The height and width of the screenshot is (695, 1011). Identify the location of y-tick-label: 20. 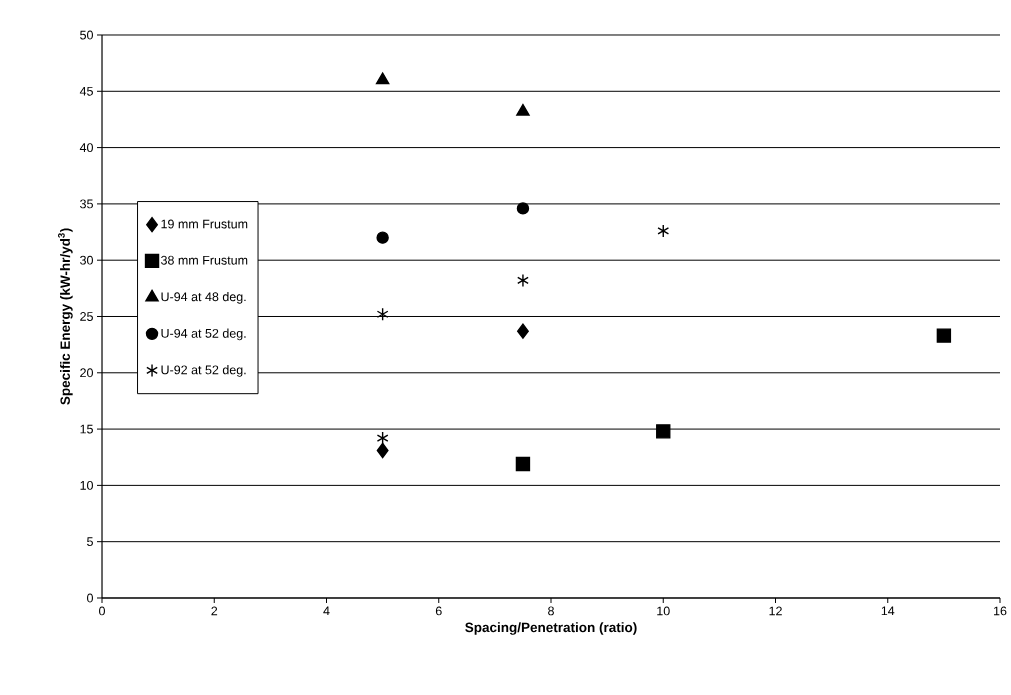
(86, 373).